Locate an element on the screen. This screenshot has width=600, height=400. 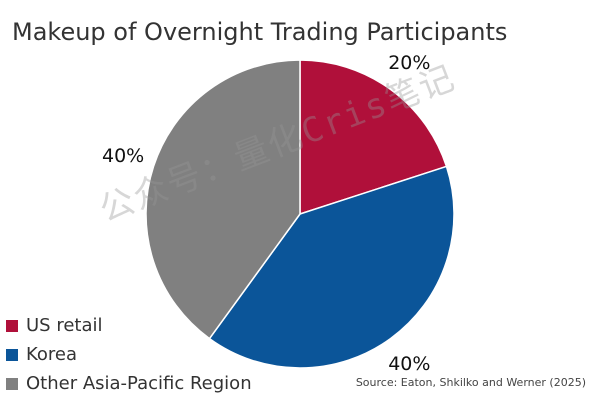
source-note: Source: Eaton, Shkilko and Werner (2025) is located at coordinates (470, 382).